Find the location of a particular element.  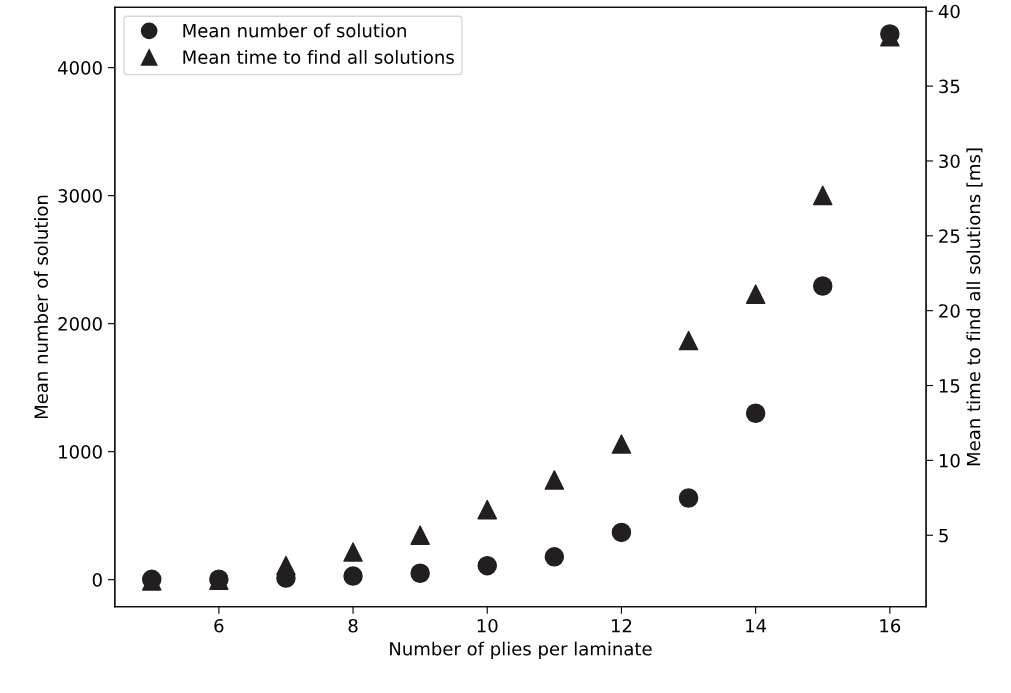

y-tick-label: 0 is located at coordinates (97, 580).